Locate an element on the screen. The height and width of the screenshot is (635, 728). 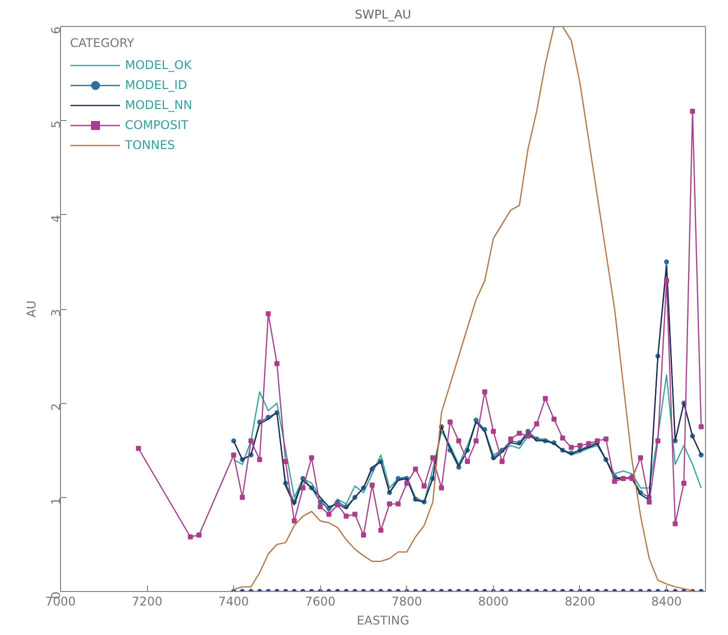
y-tick-label: 1 is located at coordinates (56, 501).